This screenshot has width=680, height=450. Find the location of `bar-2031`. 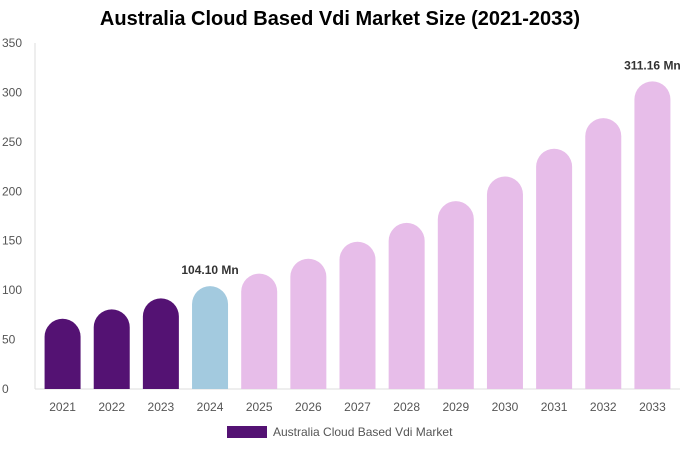

bar-2031 is located at coordinates (554, 268).